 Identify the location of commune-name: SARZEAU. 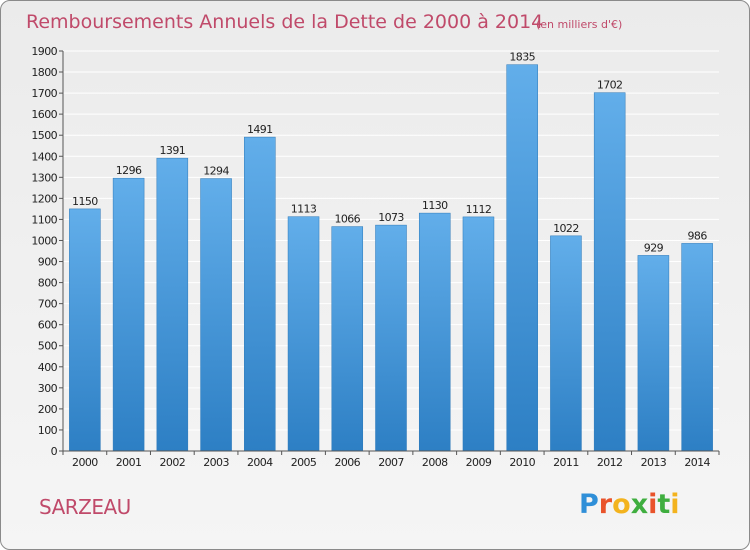
(85, 507).